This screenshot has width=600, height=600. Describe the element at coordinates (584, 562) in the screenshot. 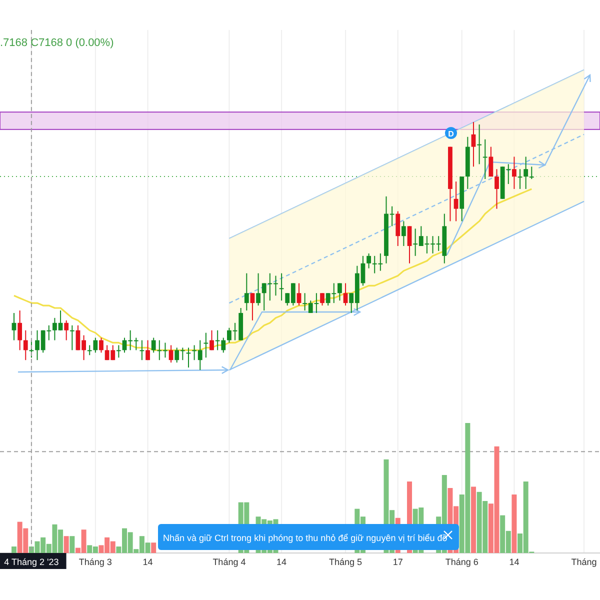

I see `x-tick-label: Tháng` at that location.